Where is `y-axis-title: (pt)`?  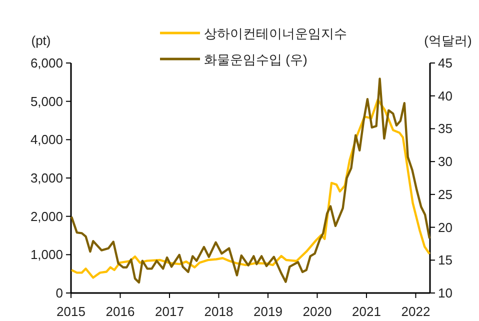 y-axis-title: (pt) is located at coordinates (41, 40).